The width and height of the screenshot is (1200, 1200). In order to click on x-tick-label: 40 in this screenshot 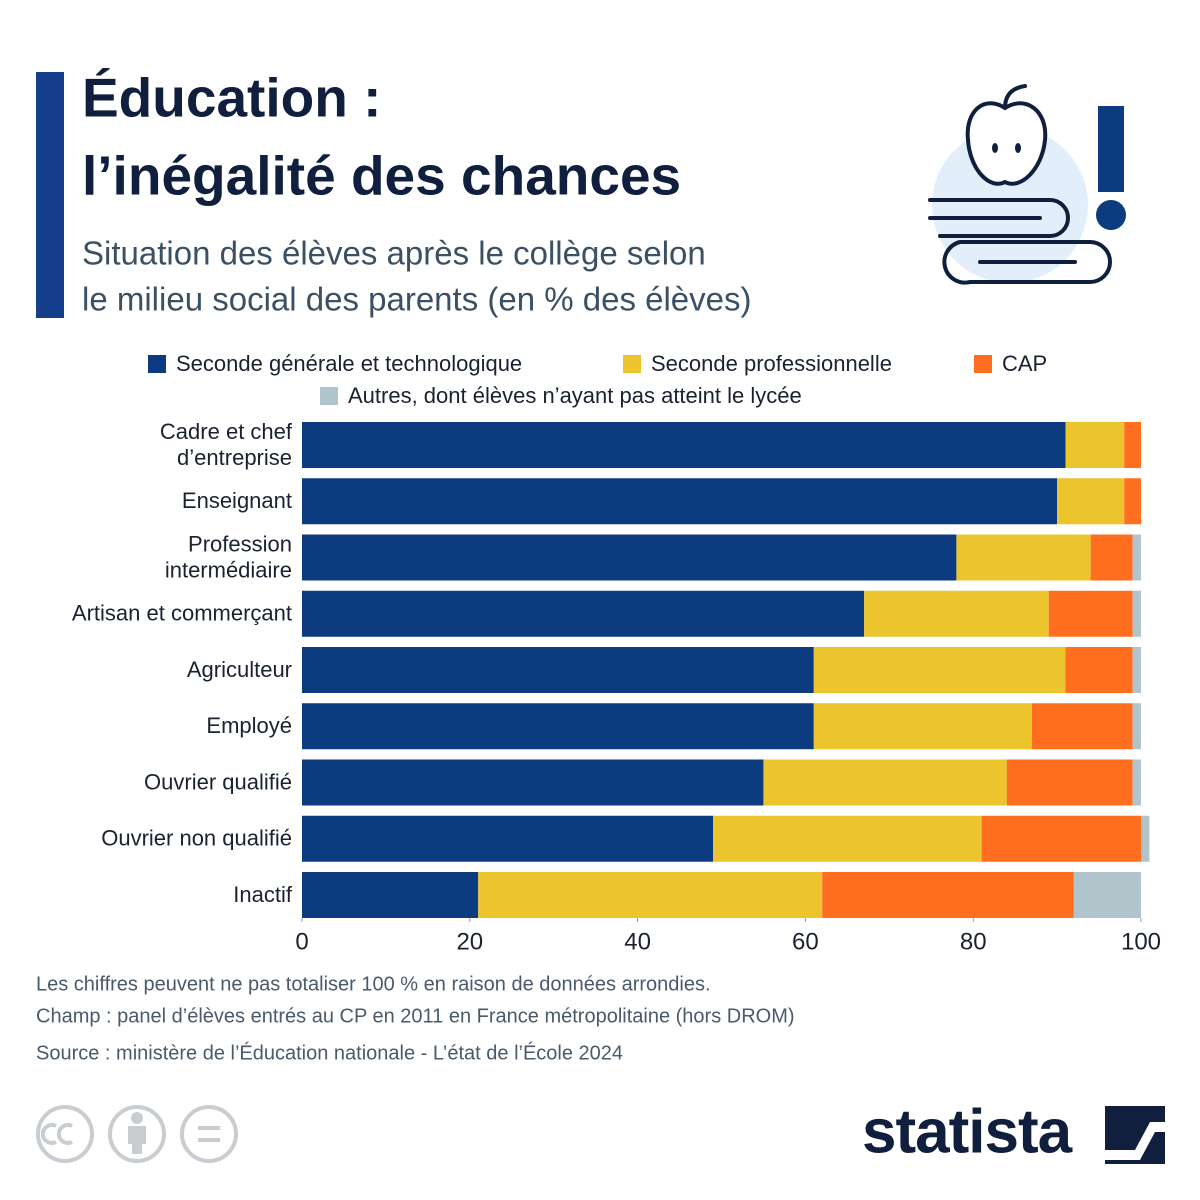, I will do `click(637, 941)`.